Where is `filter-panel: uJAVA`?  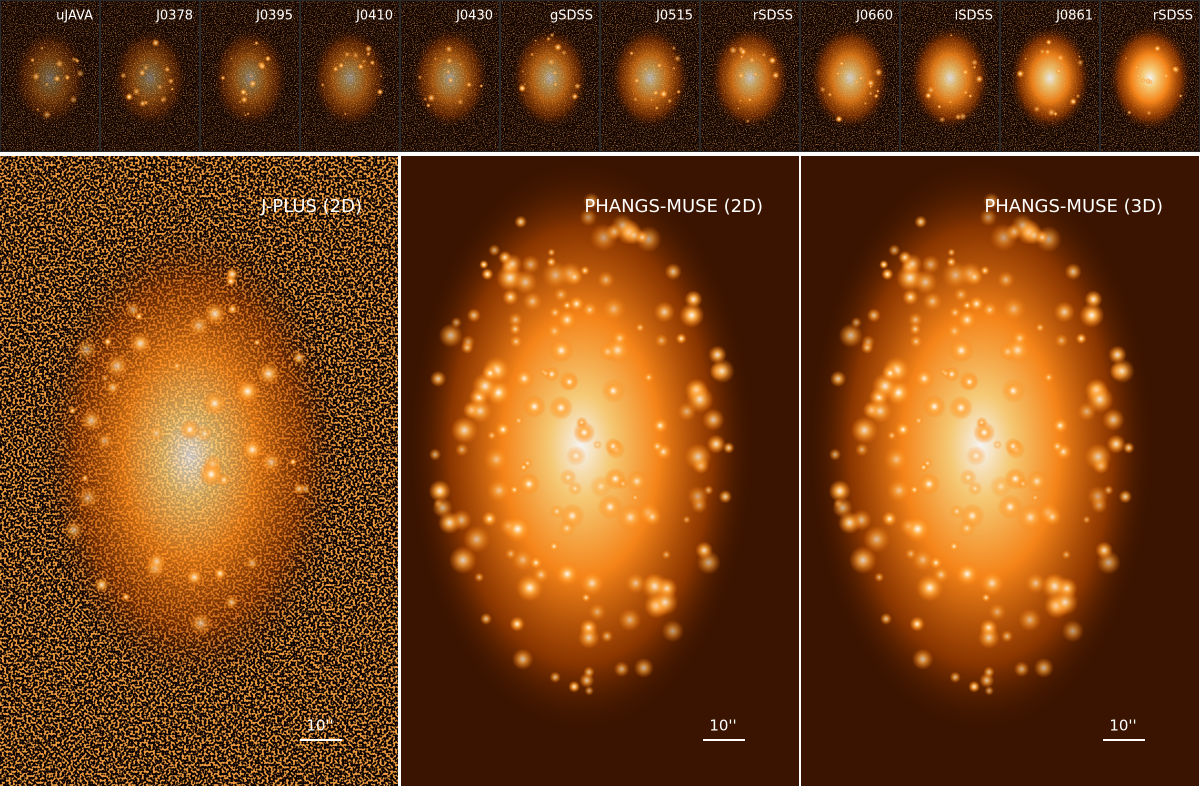
filter-panel: uJAVA is located at coordinates (50, 76).